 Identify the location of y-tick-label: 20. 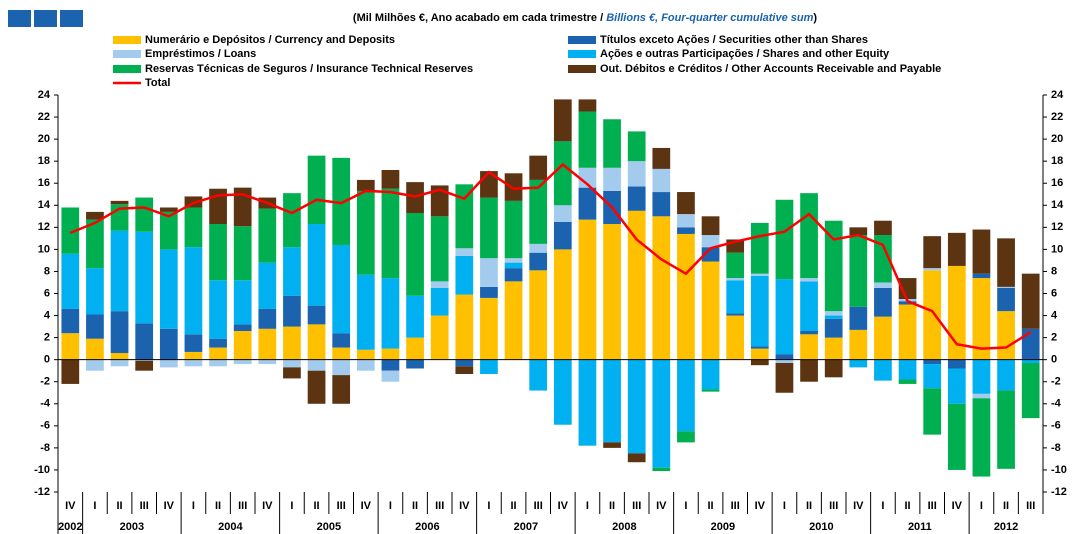
(1057, 139).